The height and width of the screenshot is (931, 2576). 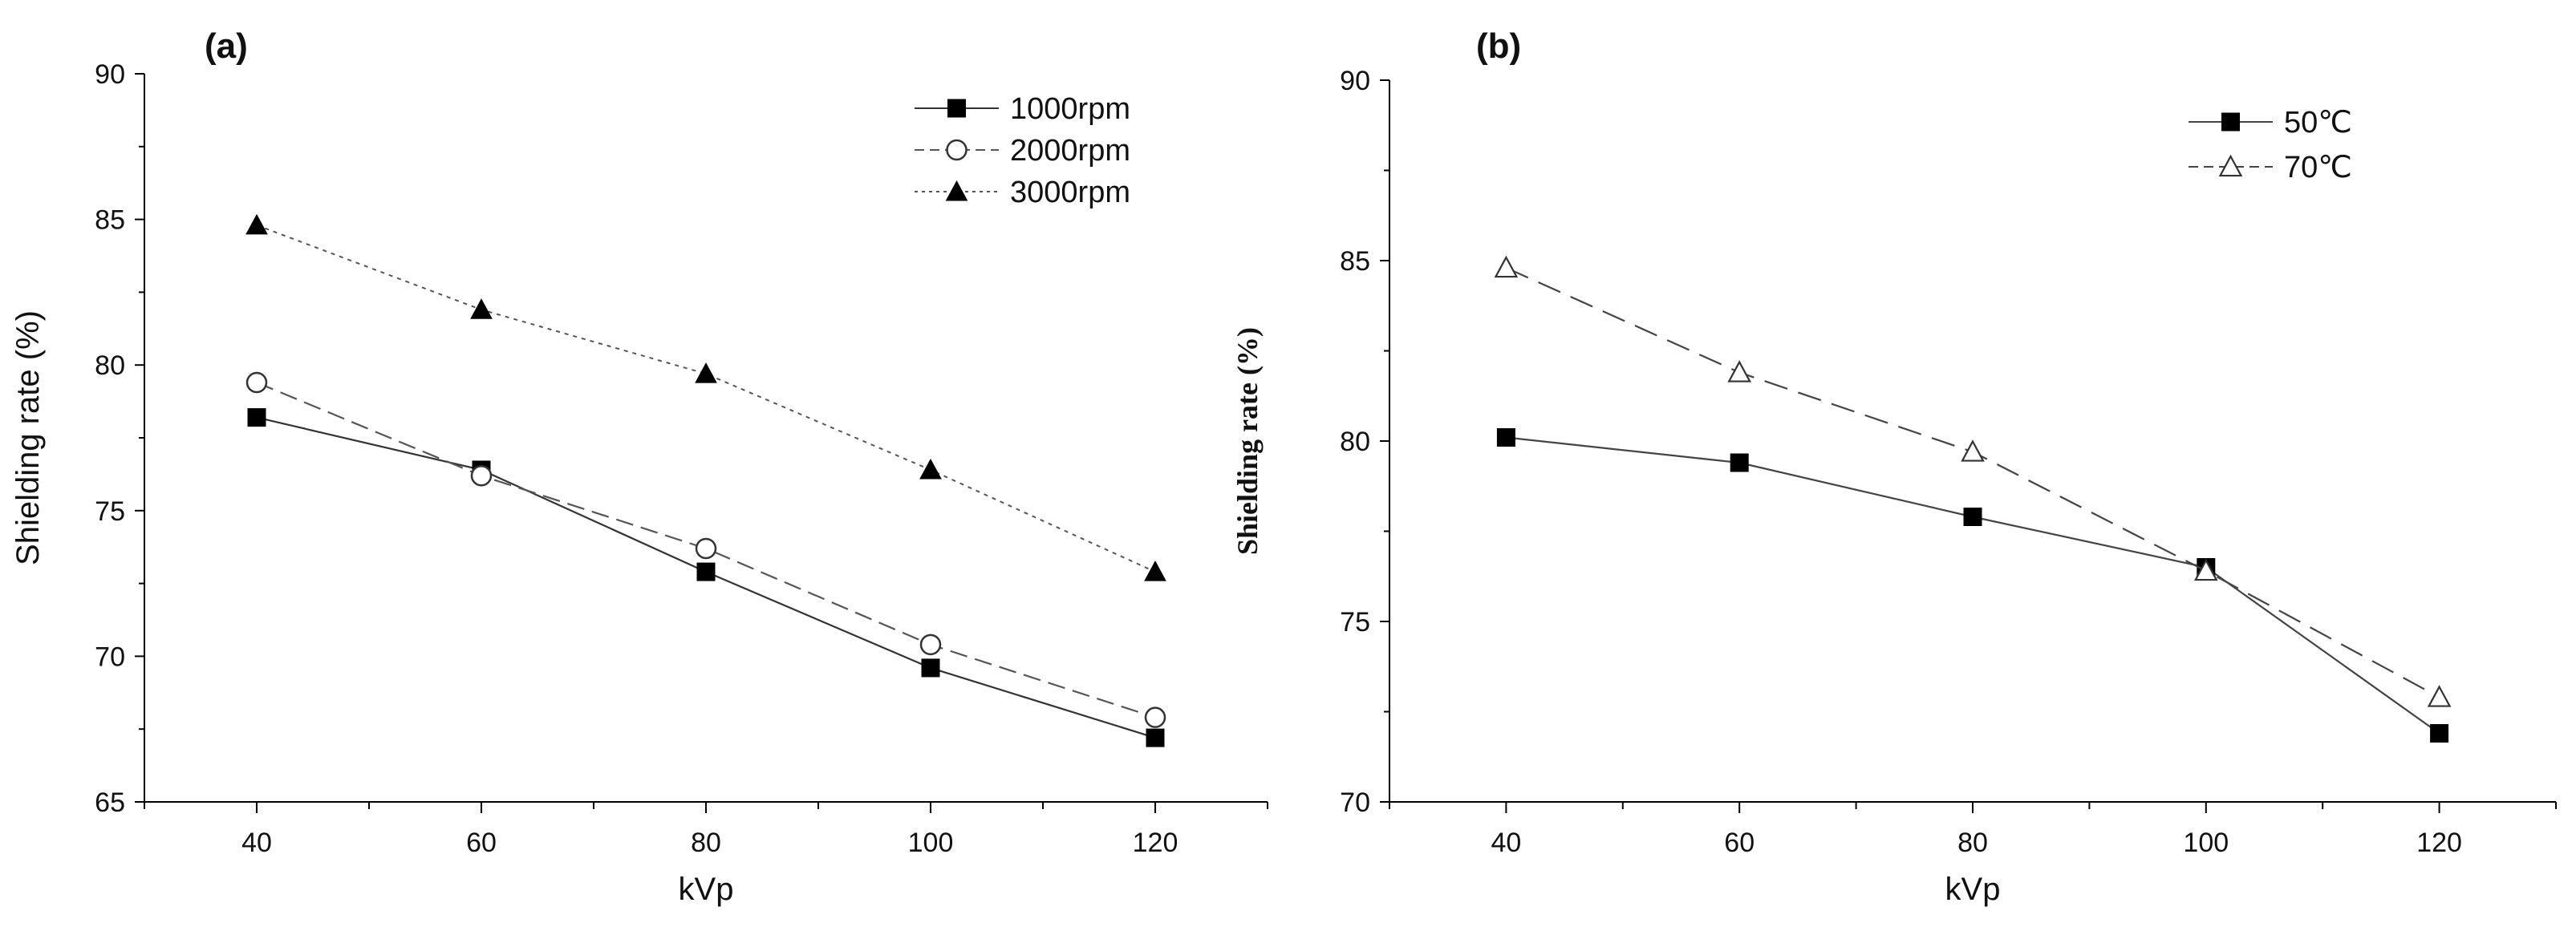 What do you see at coordinates (1070, 192) in the screenshot?
I see `legend-label: 3000rpm` at bounding box center [1070, 192].